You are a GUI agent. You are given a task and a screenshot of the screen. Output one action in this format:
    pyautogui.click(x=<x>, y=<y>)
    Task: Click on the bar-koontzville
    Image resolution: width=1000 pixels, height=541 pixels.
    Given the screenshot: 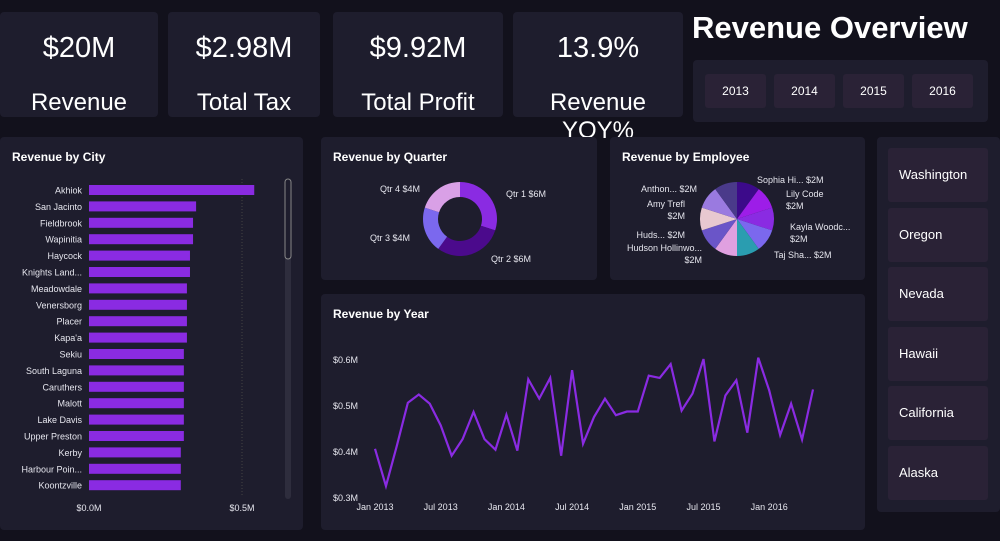 What is the action you would take?
    pyautogui.click(x=135, y=485)
    